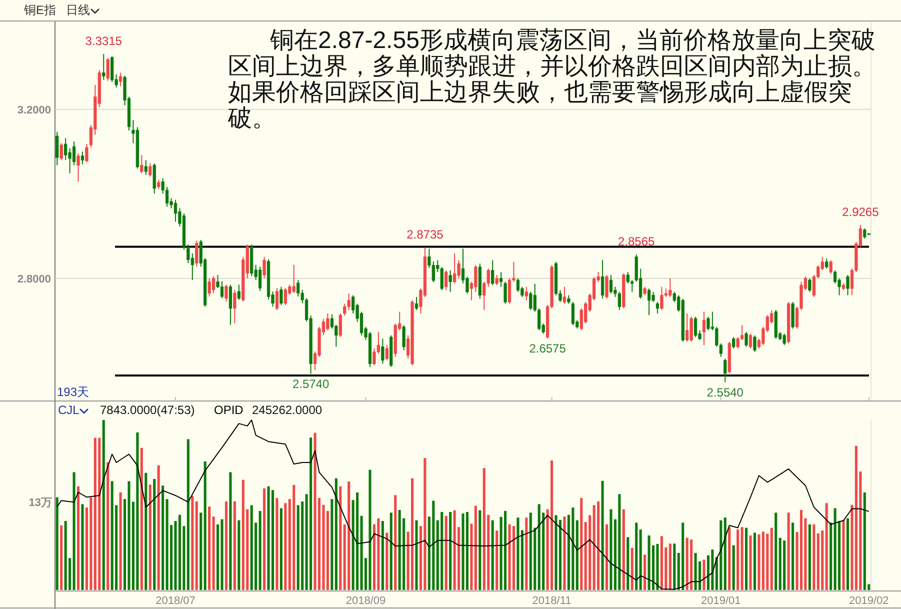 The image size is (901, 609). I want to click on text: 2.6575, so click(547, 349).